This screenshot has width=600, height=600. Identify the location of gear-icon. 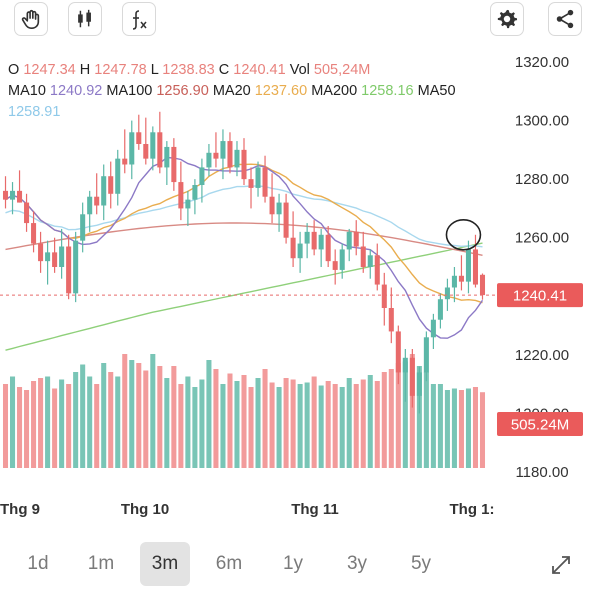
(507, 19).